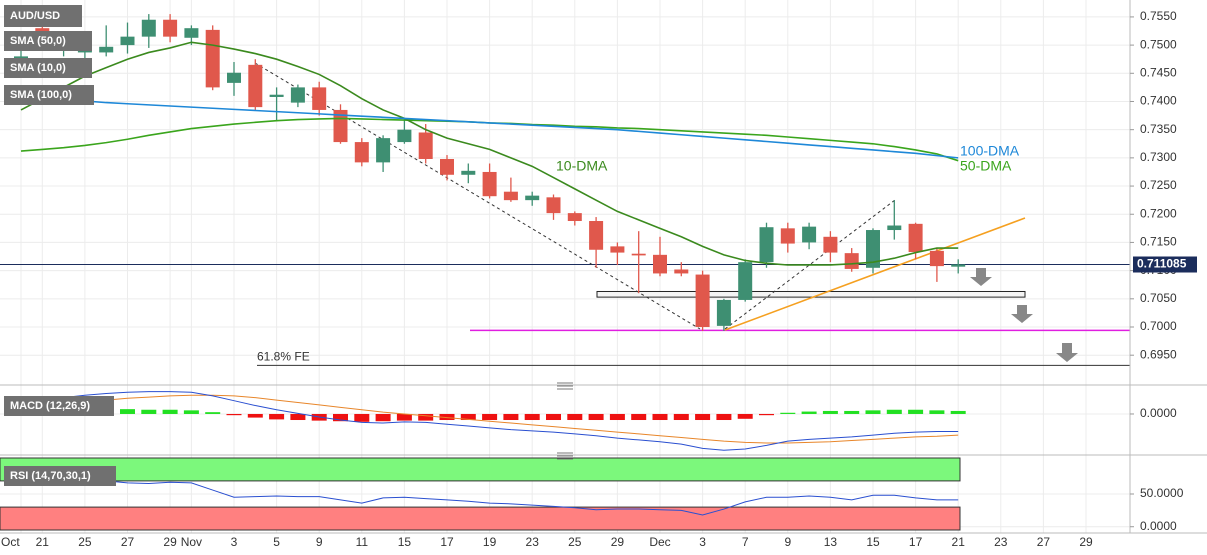 The height and width of the screenshot is (555, 1207). I want to click on x-tick-label: Nov, so click(191, 542).